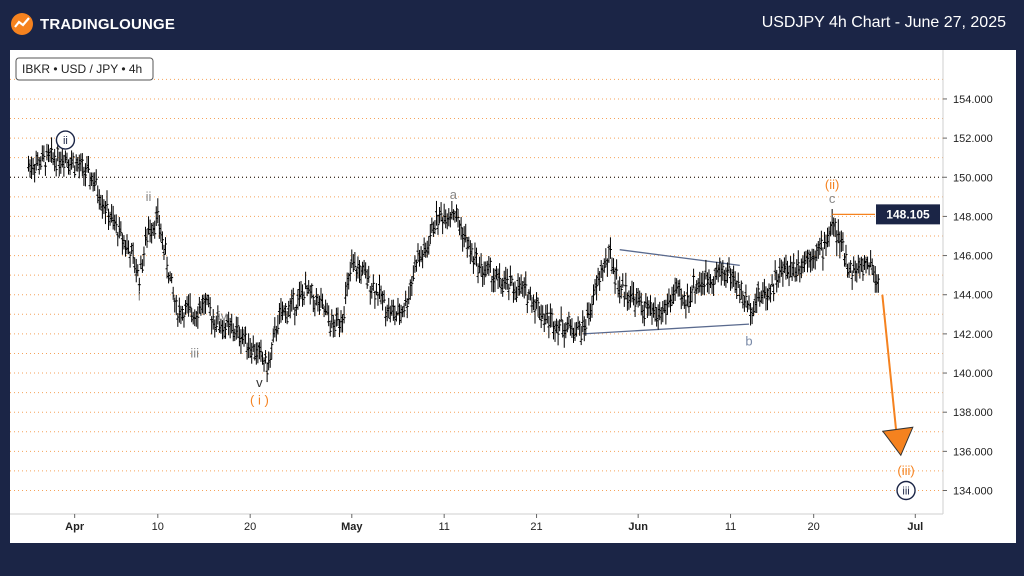 Image resolution: width=1024 pixels, height=576 pixels. Describe the element at coordinates (973, 452) in the screenshot. I see `y-tick-label: 136.000` at that location.